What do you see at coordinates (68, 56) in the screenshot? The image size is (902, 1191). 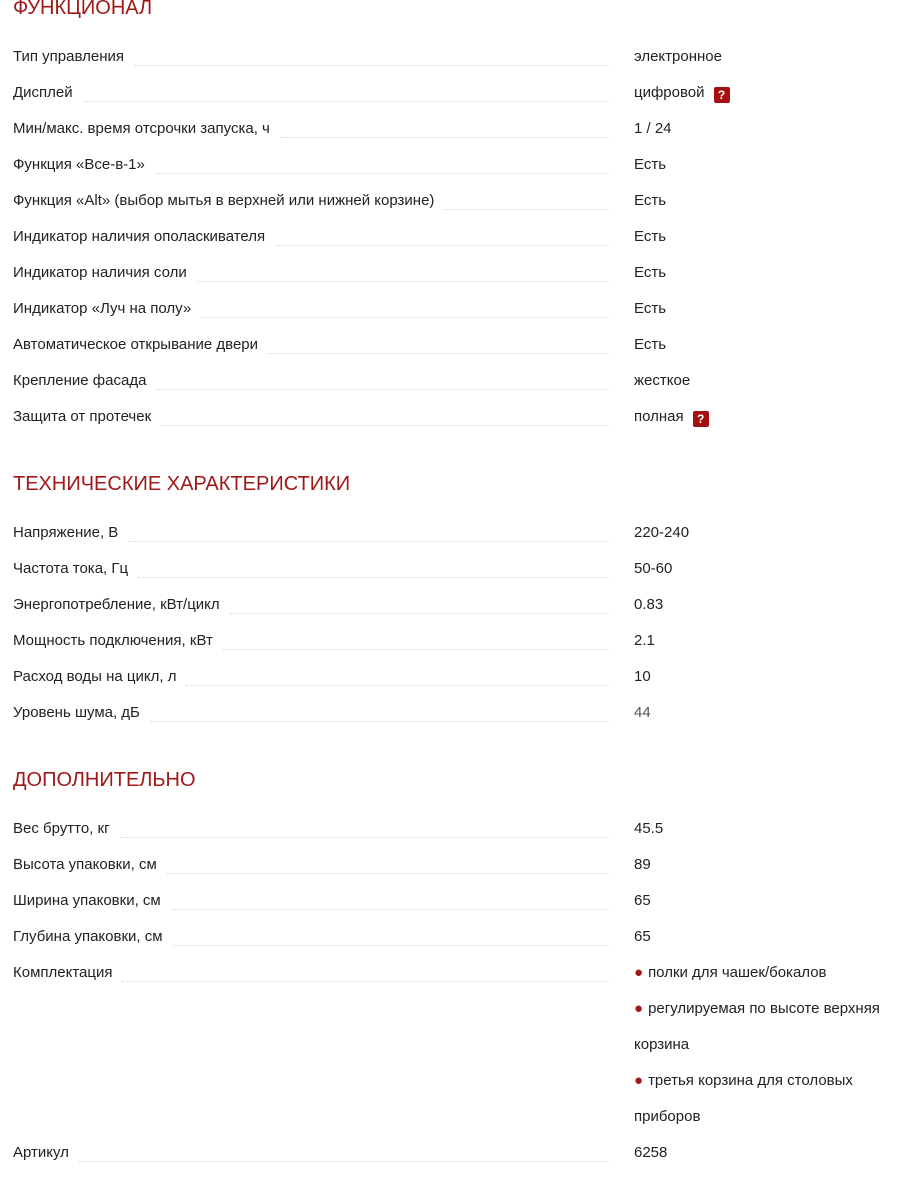 I see `spec-label: Тип управления` at bounding box center [68, 56].